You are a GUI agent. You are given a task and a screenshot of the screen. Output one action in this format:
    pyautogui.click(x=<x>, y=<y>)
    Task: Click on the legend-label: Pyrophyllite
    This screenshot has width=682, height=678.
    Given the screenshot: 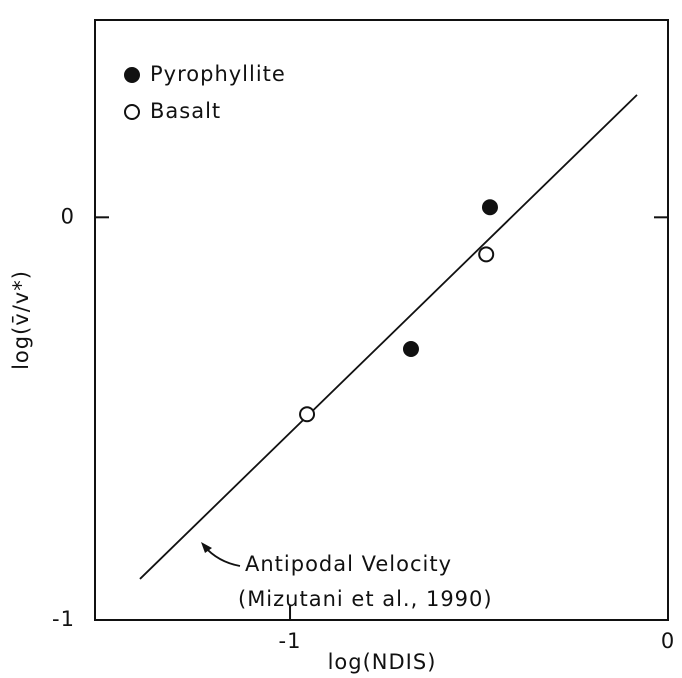 What is the action you would take?
    pyautogui.click(x=218, y=74)
    